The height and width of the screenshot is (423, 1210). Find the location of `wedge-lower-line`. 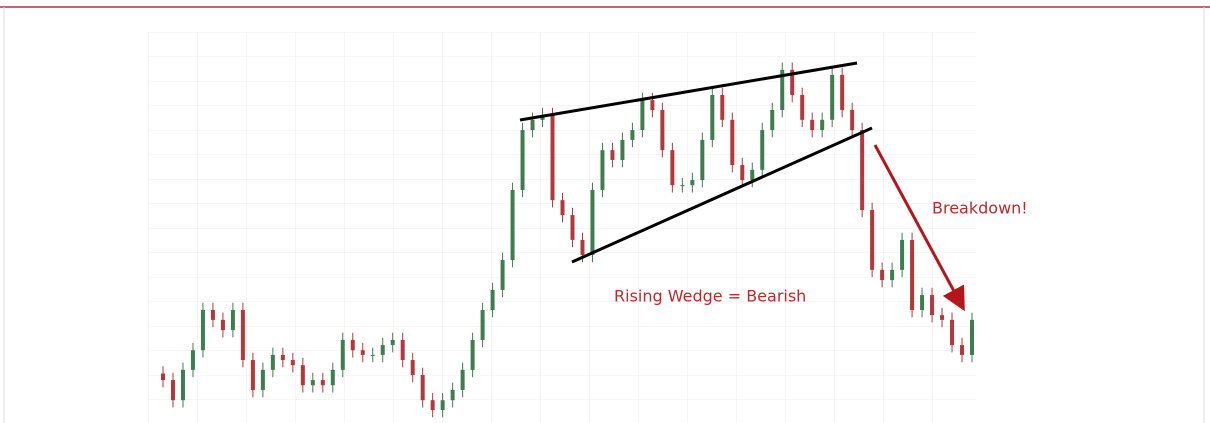

wedge-lower-line is located at coordinates (722, 195).